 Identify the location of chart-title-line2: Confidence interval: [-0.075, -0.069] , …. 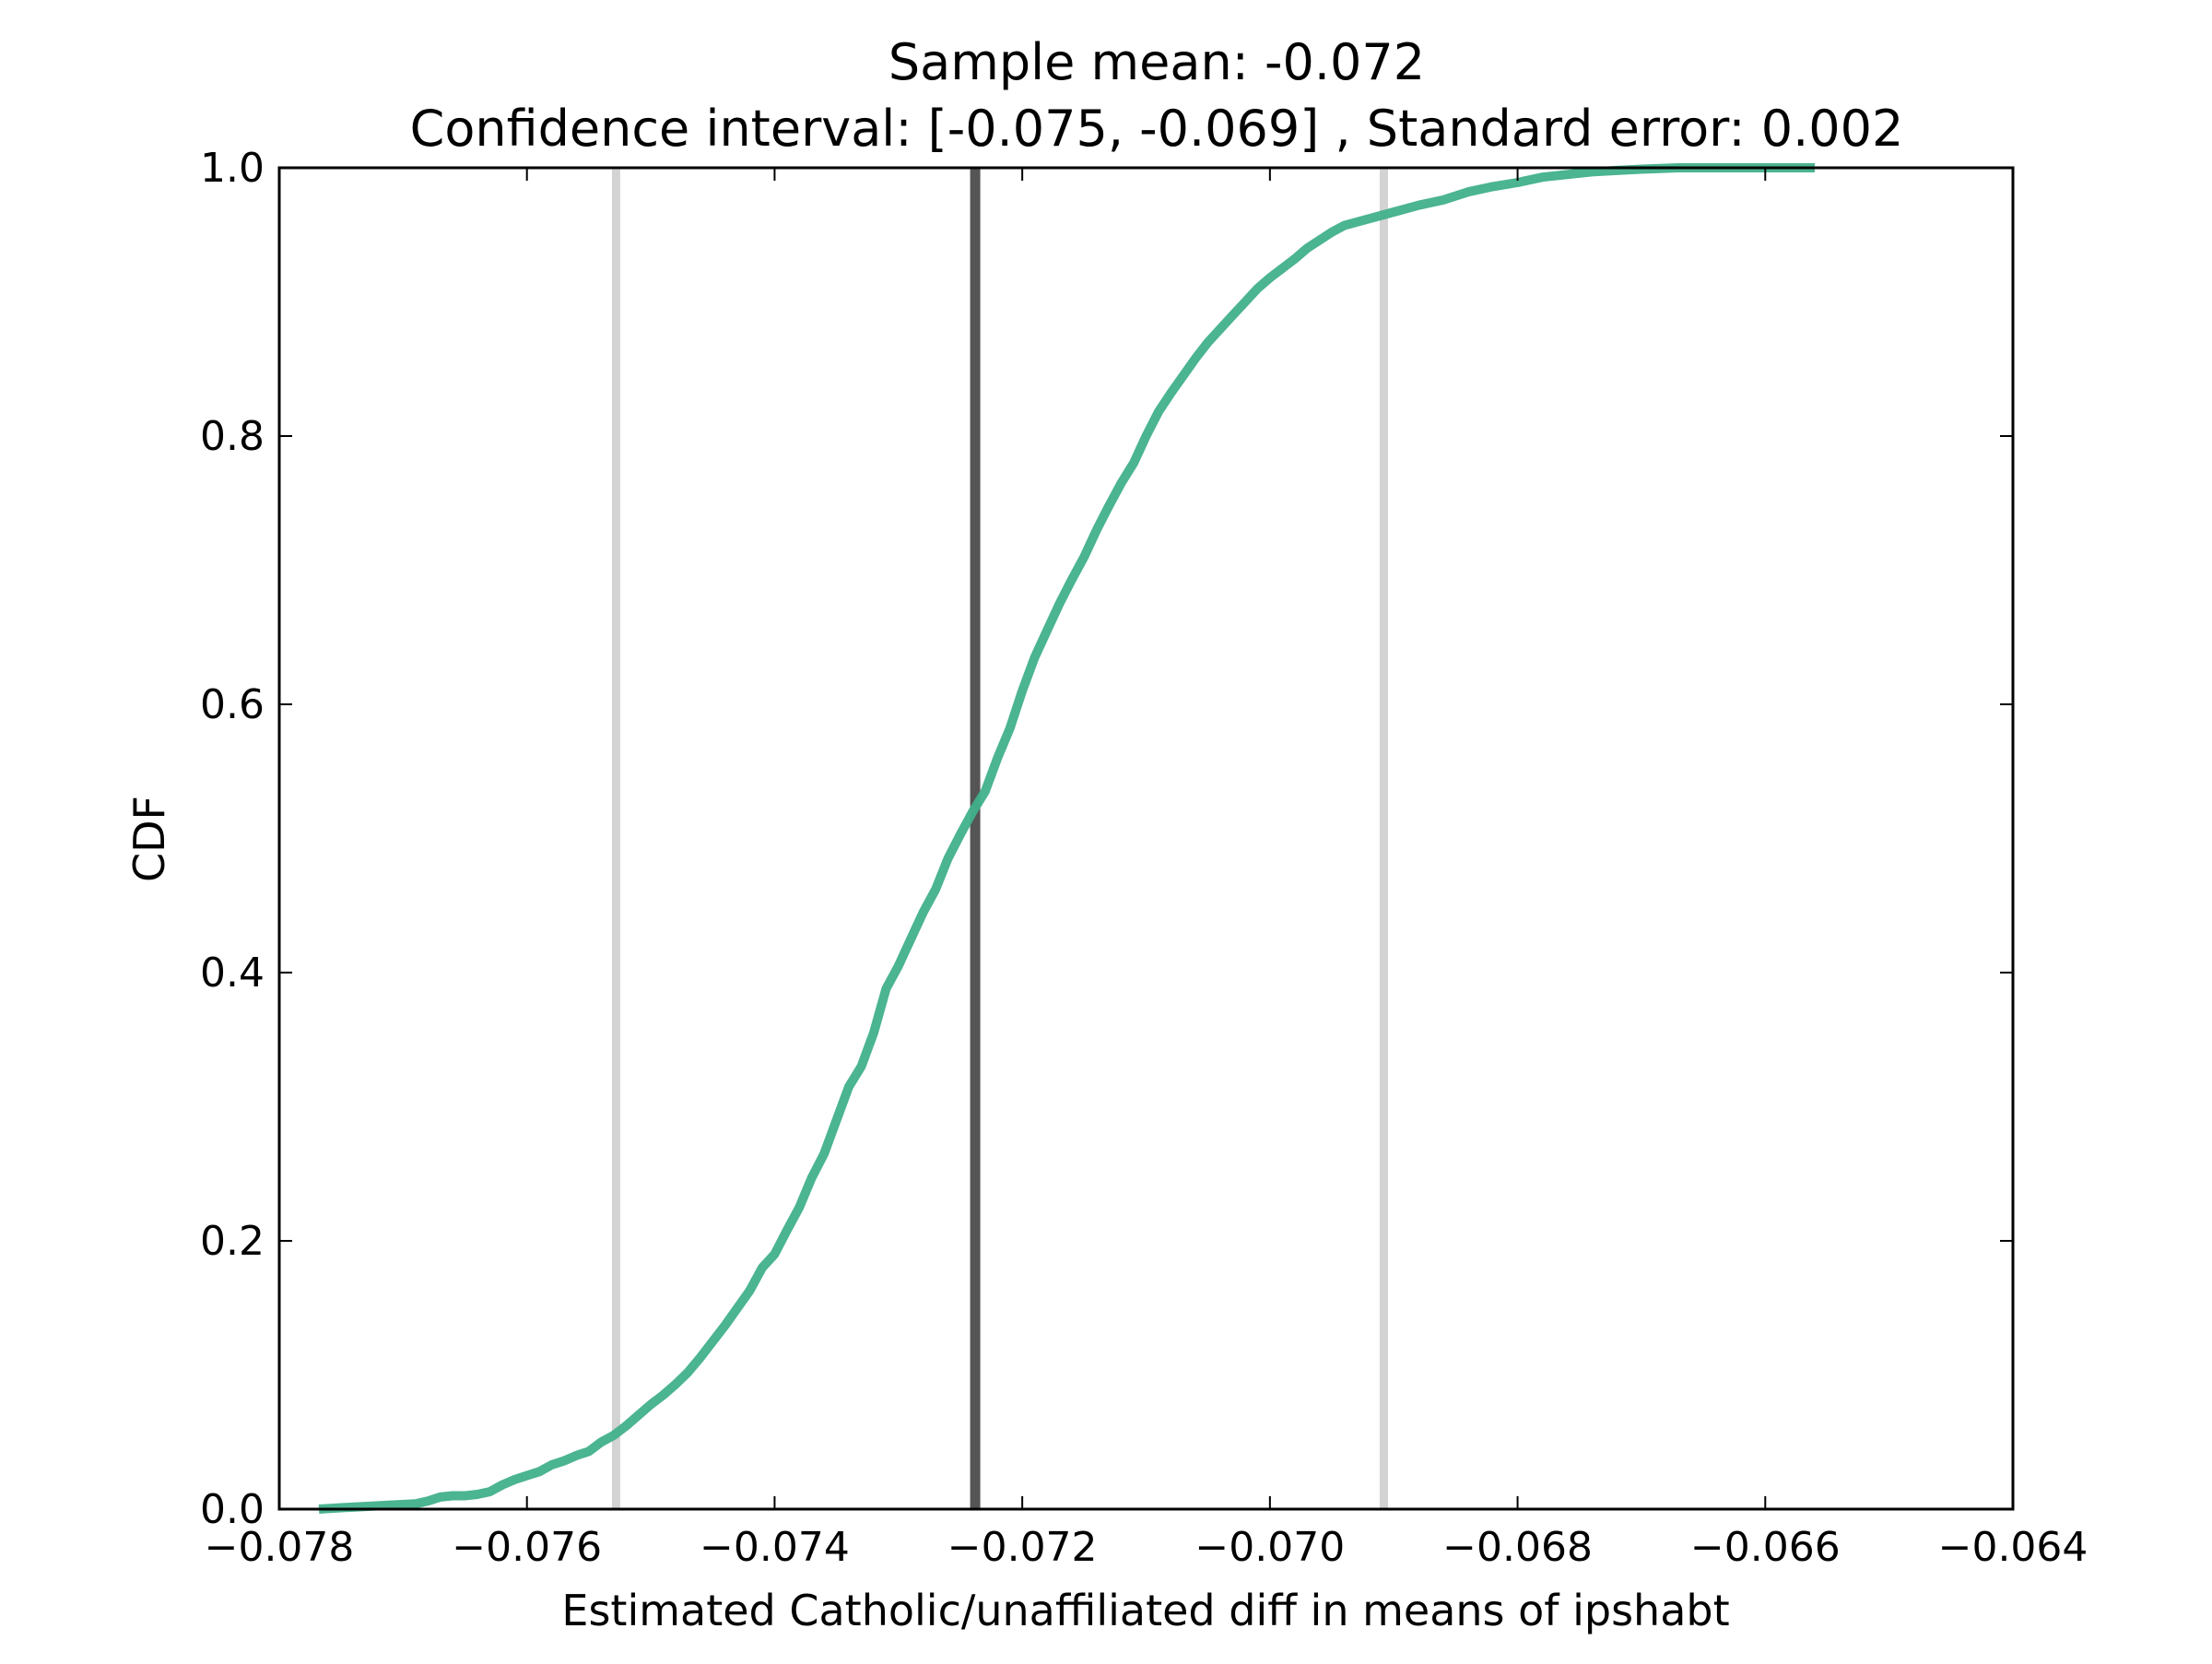
(1157, 129).